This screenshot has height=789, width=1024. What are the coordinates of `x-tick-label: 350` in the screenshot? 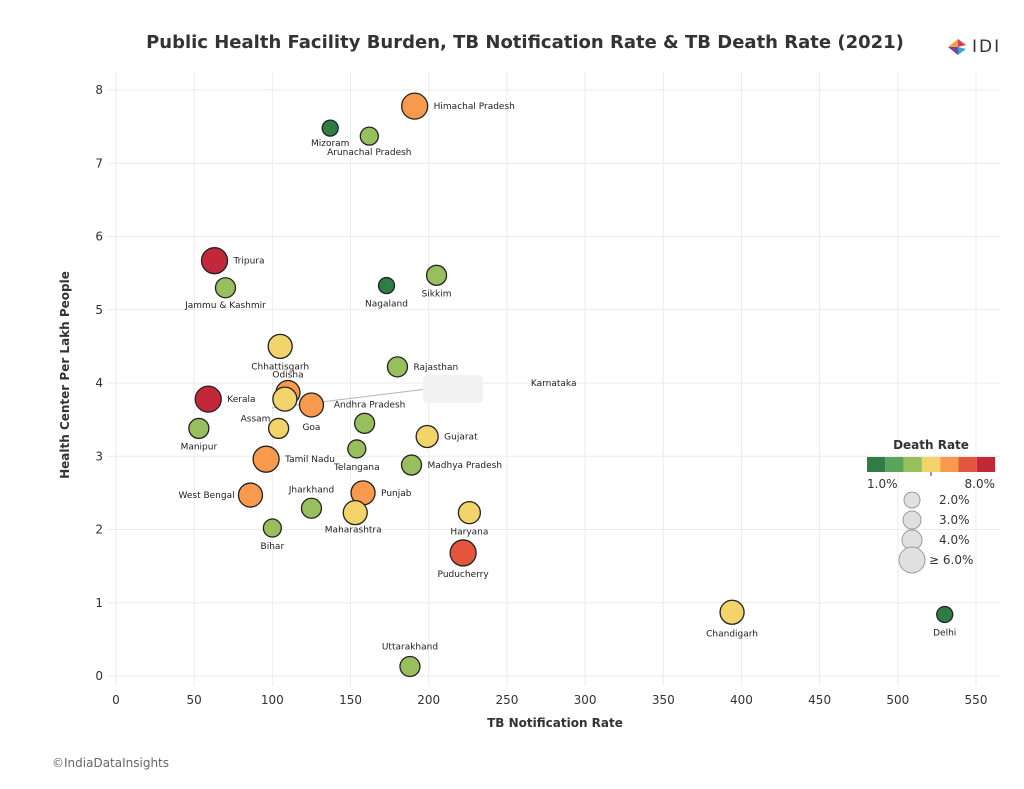 It's located at (663, 700).